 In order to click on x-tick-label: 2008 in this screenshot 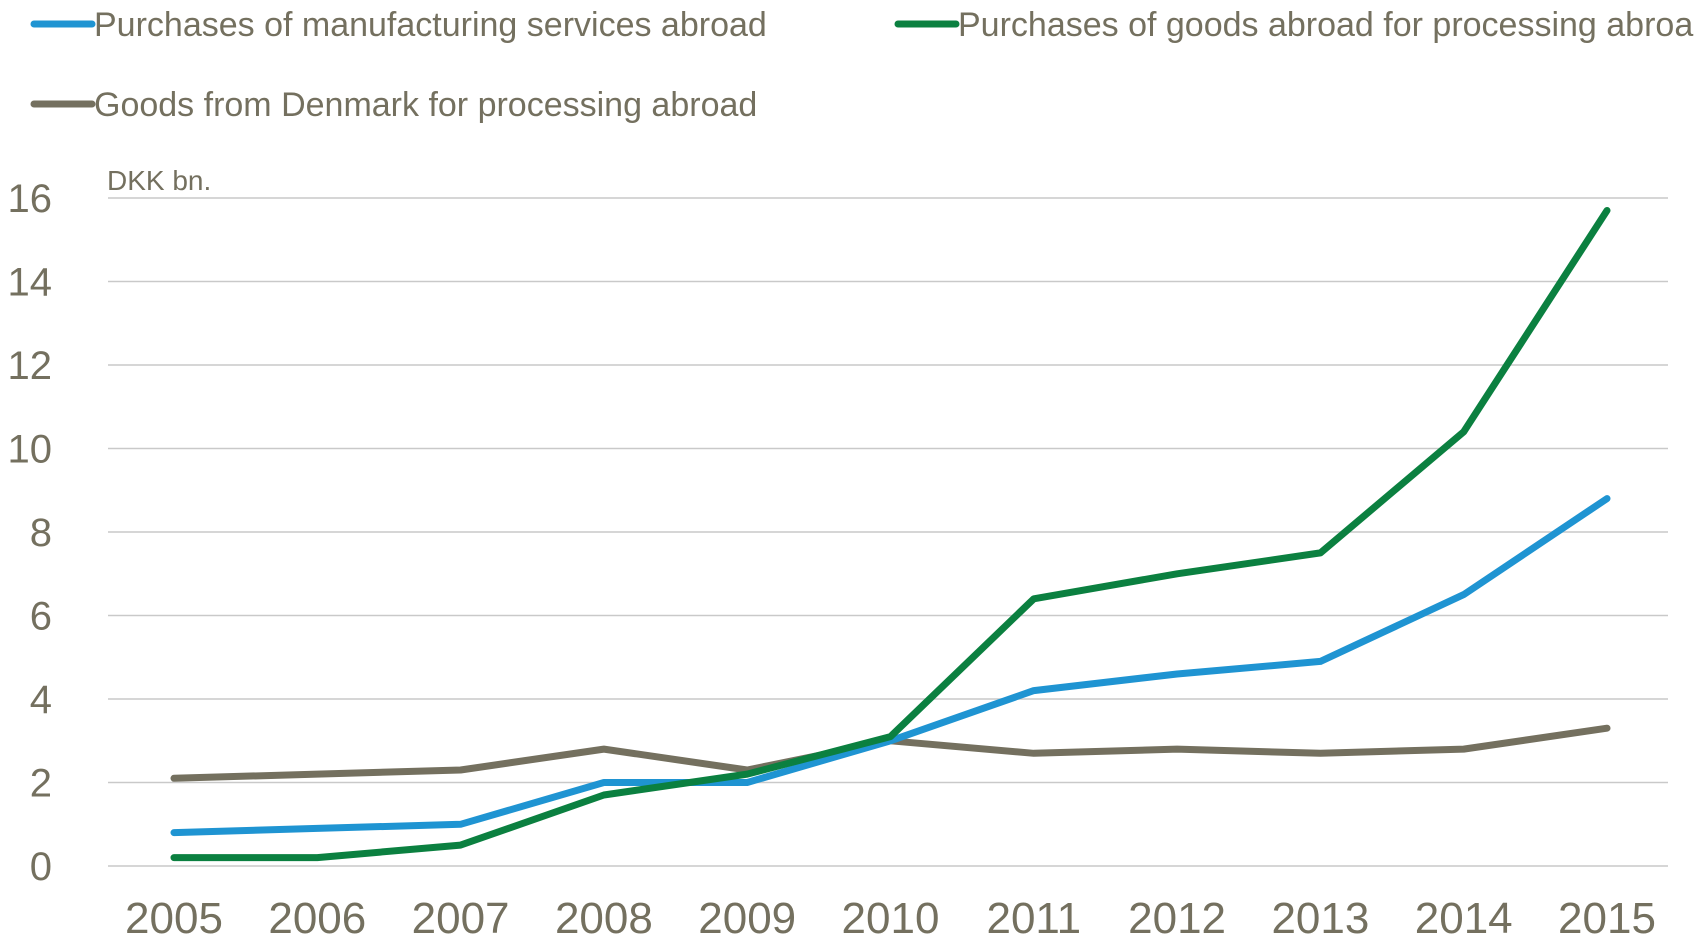, I will do `click(604, 918)`.